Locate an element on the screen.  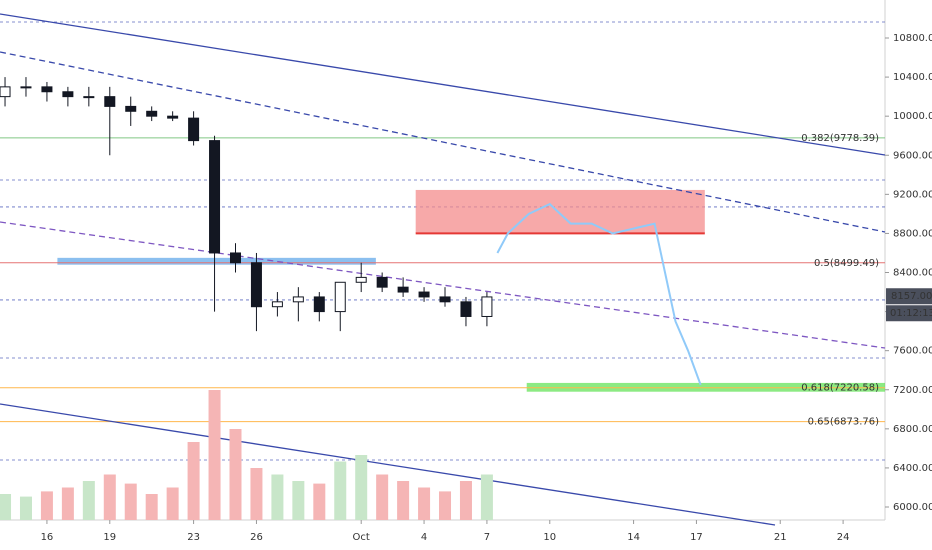
last-price-label: 8157.00 is located at coordinates (911, 296).